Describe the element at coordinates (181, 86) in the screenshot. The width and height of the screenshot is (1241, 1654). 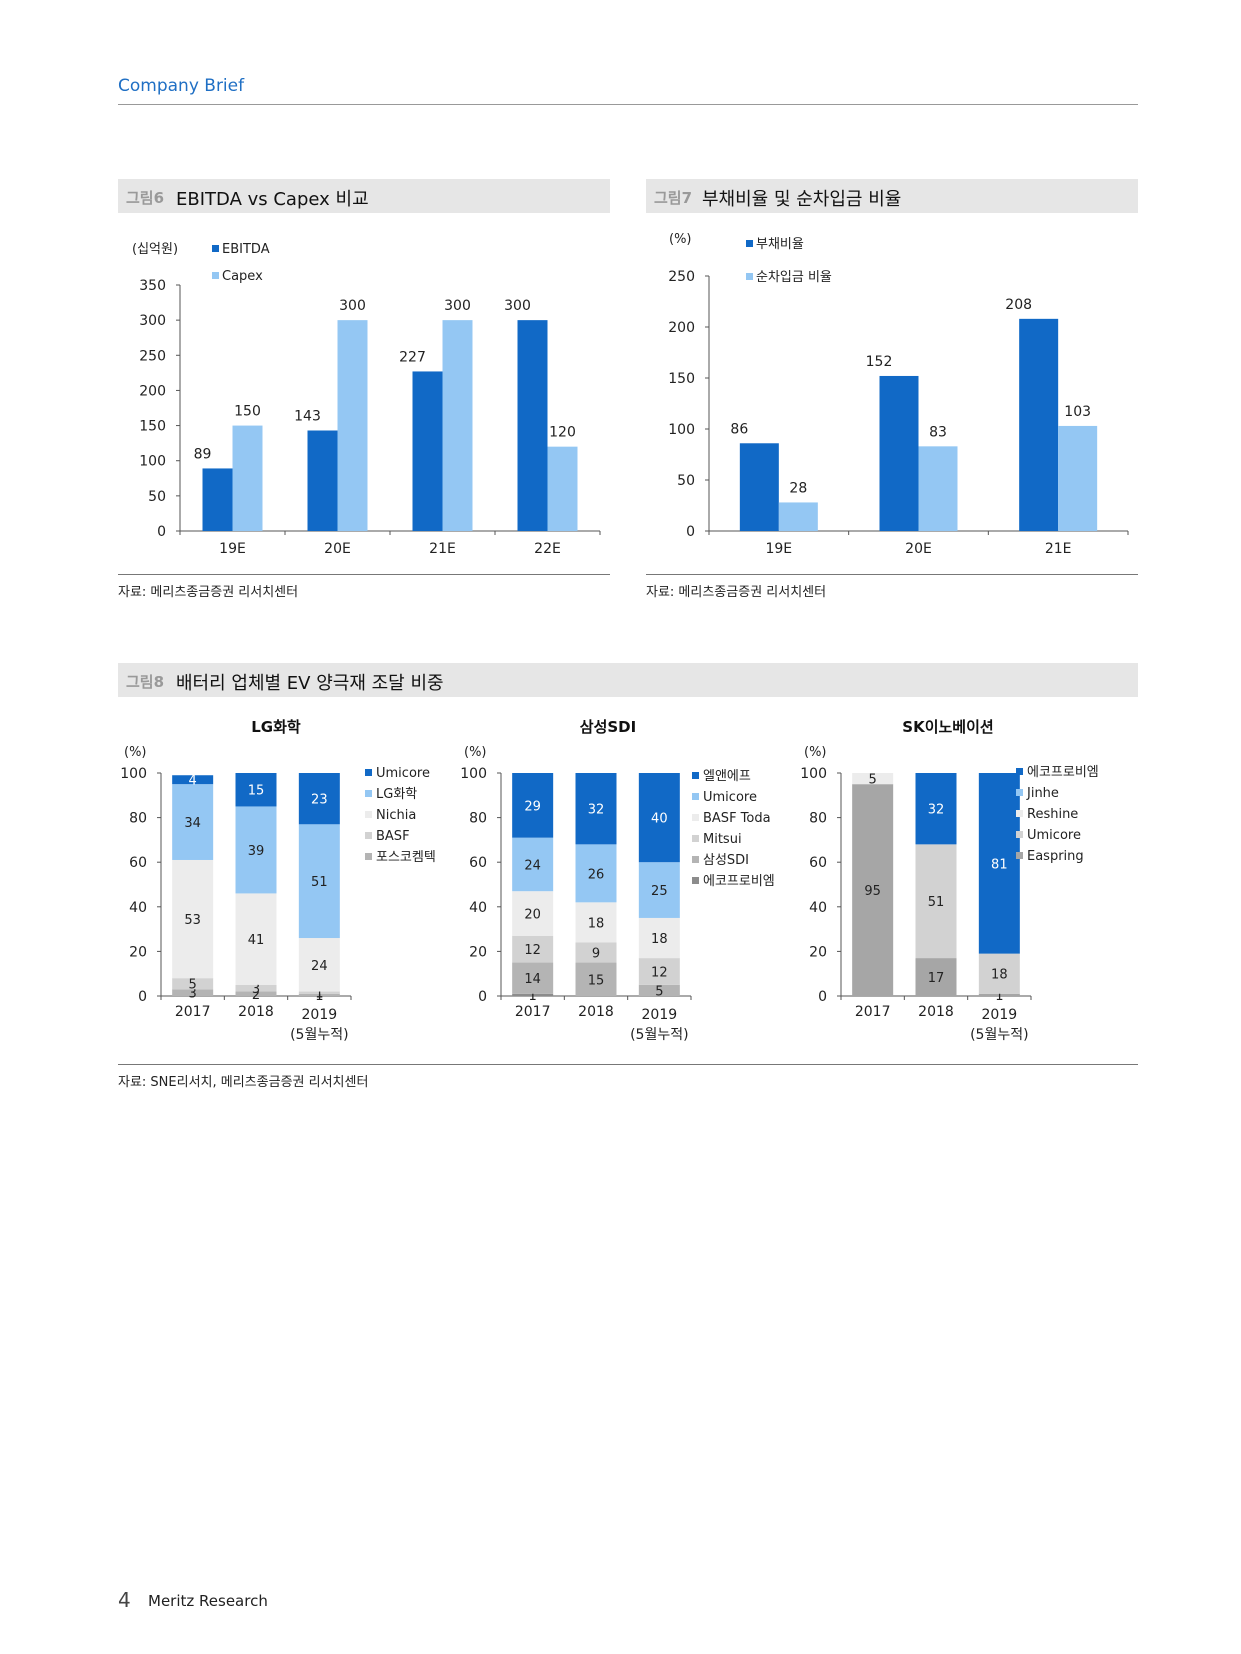
I see `header-title: Company Brief` at that location.